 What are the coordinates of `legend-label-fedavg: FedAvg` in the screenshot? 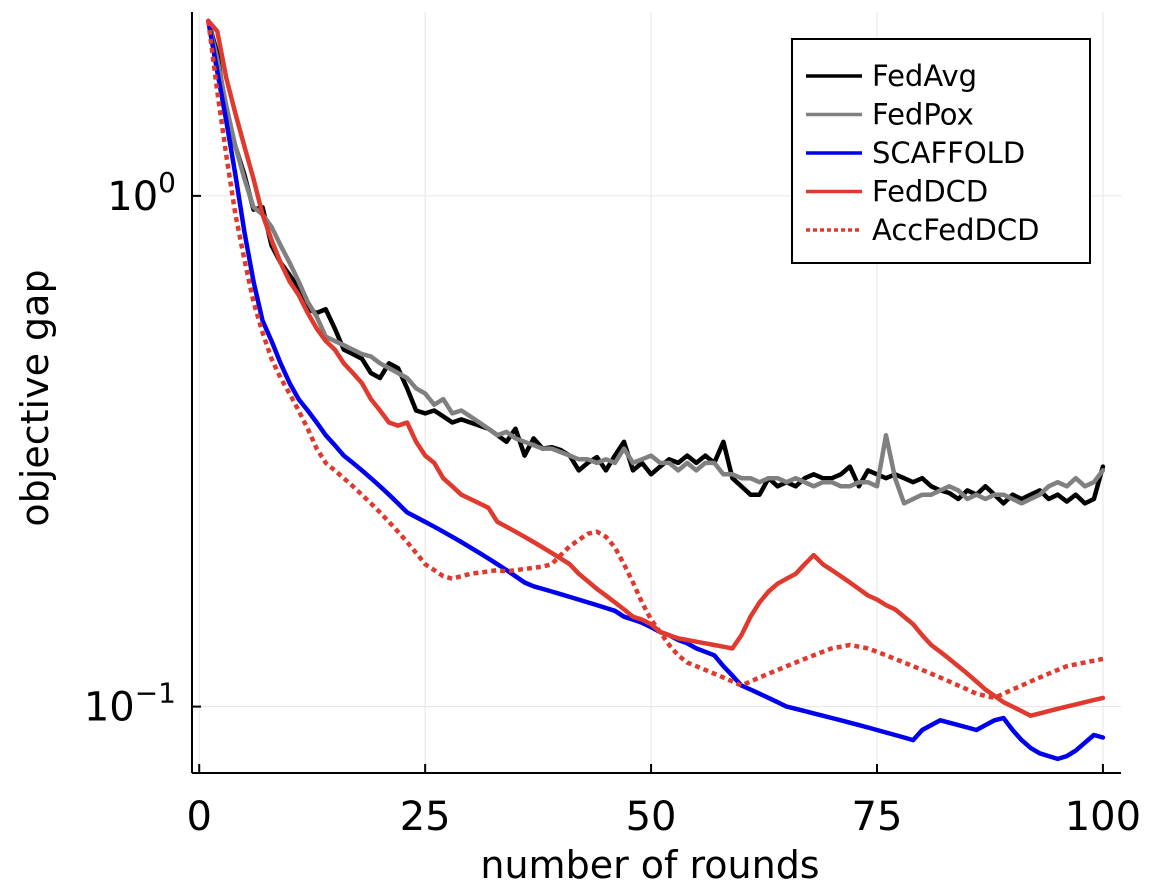 It's located at (924, 76).